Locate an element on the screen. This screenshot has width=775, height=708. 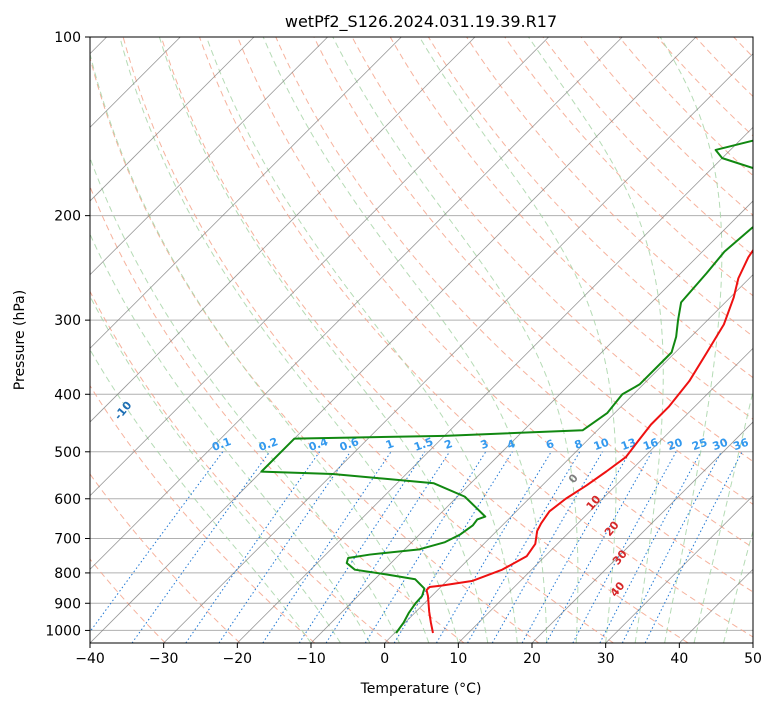
y-tick-label: 900 is located at coordinates (67, 604).